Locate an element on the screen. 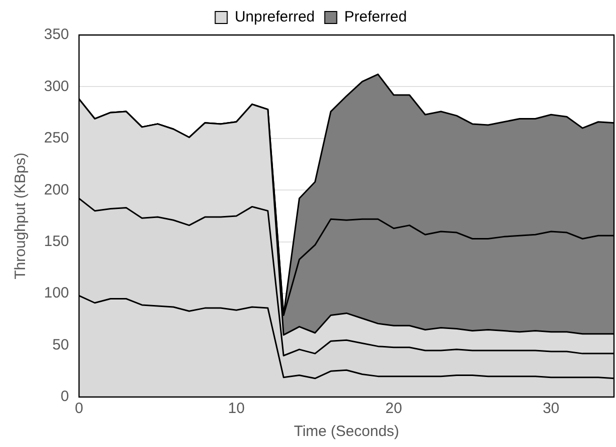  x-tick-label: 20 is located at coordinates (393, 409).